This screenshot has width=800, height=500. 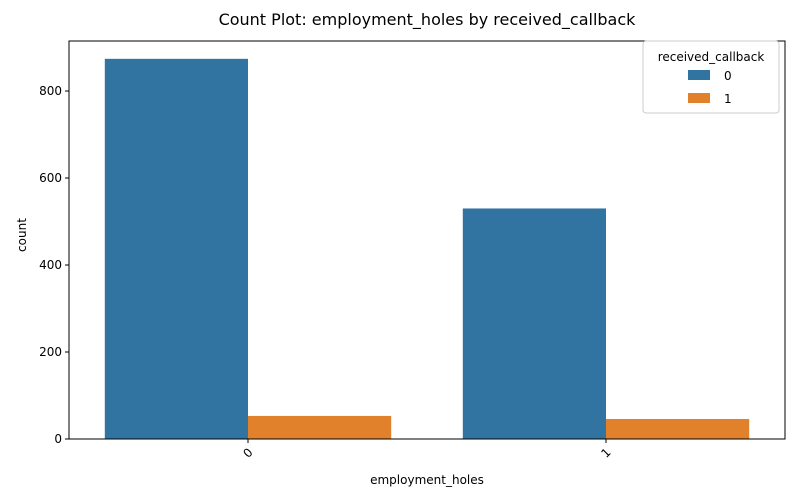 What do you see at coordinates (728, 99) in the screenshot?
I see `legend-label-series-1: 1` at bounding box center [728, 99].